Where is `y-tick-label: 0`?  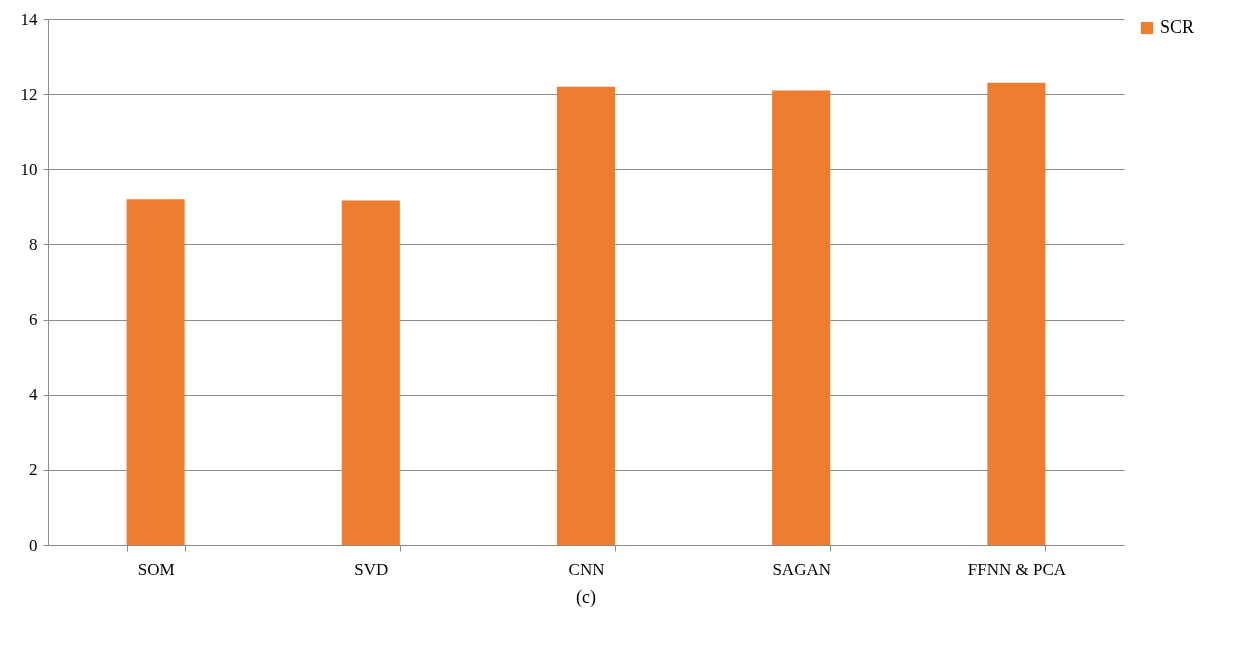
y-tick-label: 0 is located at coordinates (33, 545).